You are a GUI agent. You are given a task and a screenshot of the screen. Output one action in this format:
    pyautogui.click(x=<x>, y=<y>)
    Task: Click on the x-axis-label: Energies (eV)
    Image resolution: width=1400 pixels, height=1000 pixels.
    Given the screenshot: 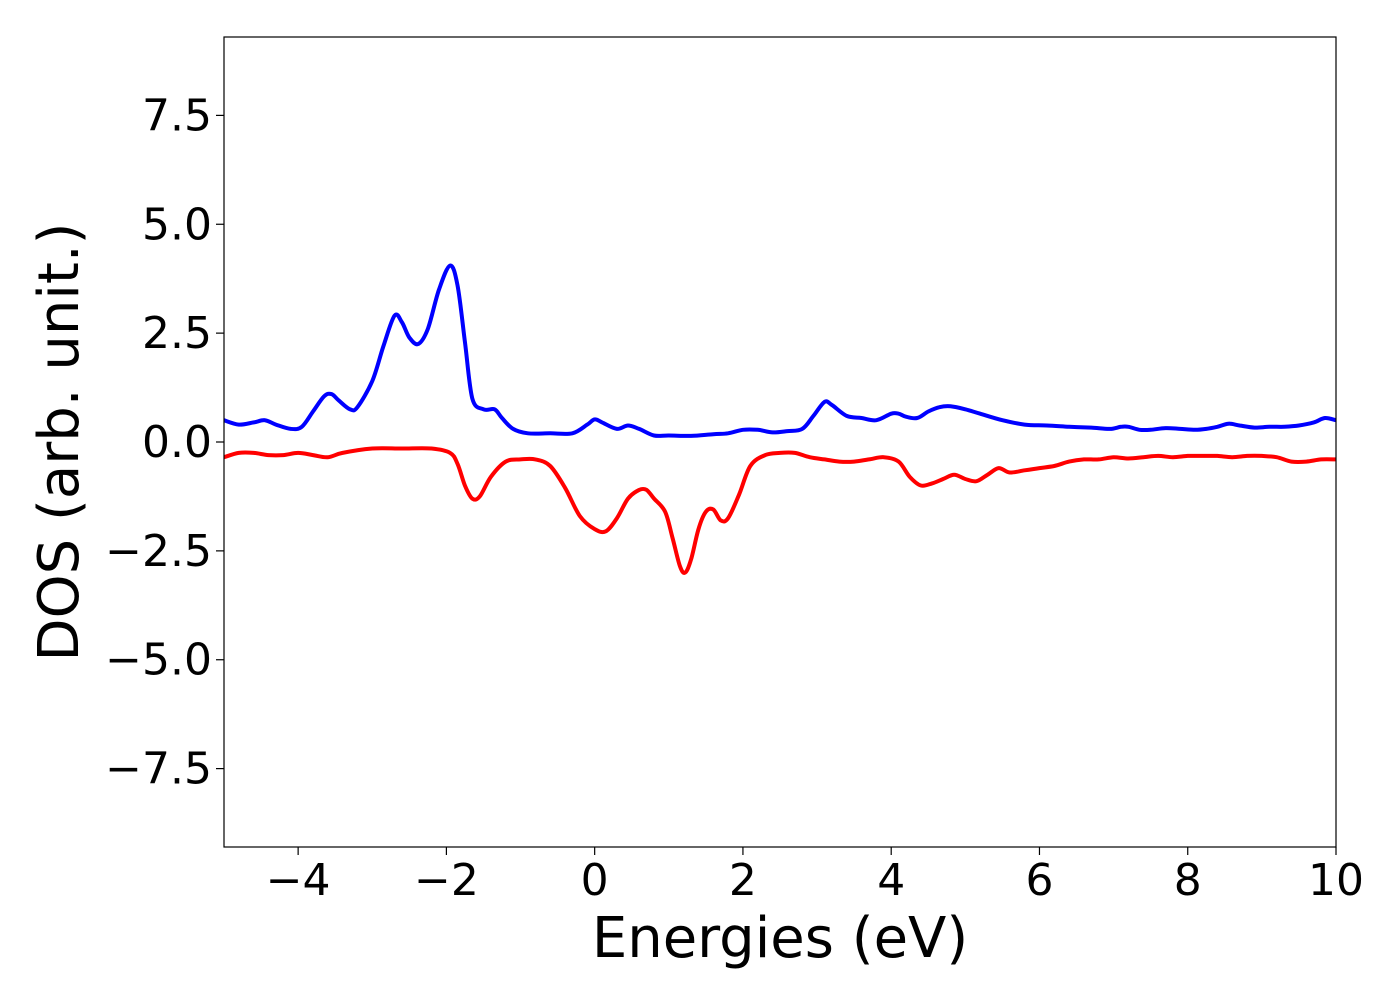 What is the action you would take?
    pyautogui.click(x=780, y=938)
    